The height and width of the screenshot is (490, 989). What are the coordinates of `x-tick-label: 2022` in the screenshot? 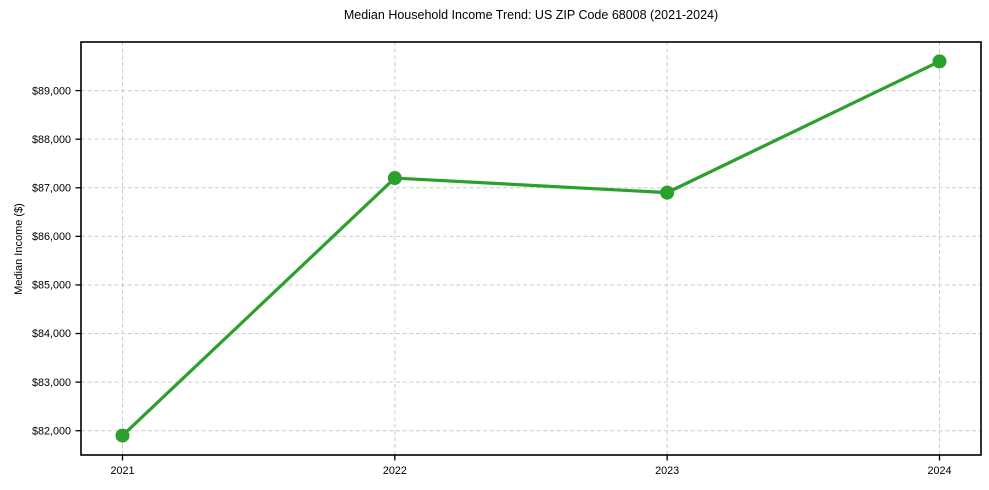 It's located at (395, 471).